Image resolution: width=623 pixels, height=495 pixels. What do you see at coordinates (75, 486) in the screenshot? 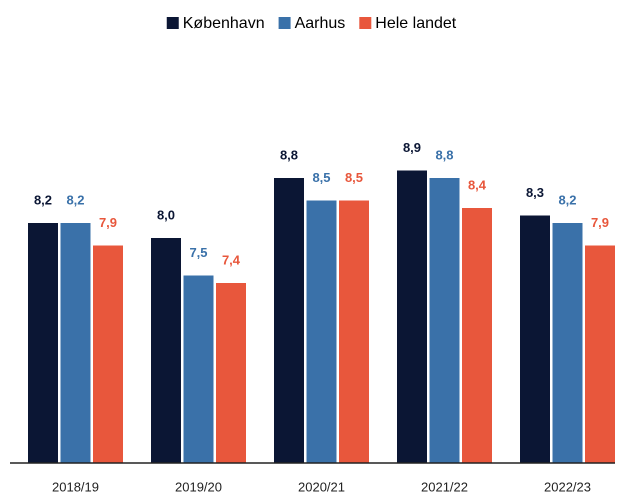
I see `x-tick-label: 2018/19` at bounding box center [75, 486].